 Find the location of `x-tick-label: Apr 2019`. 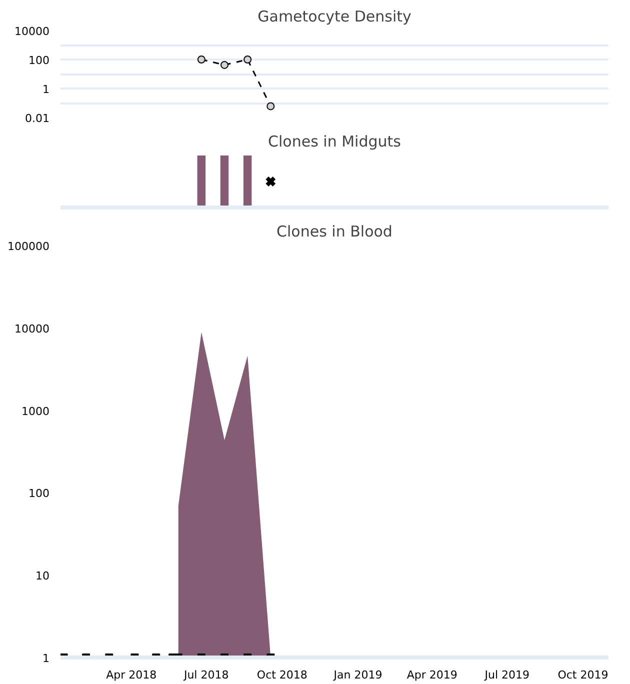

x-tick-label: Apr 2019 is located at coordinates (432, 675).